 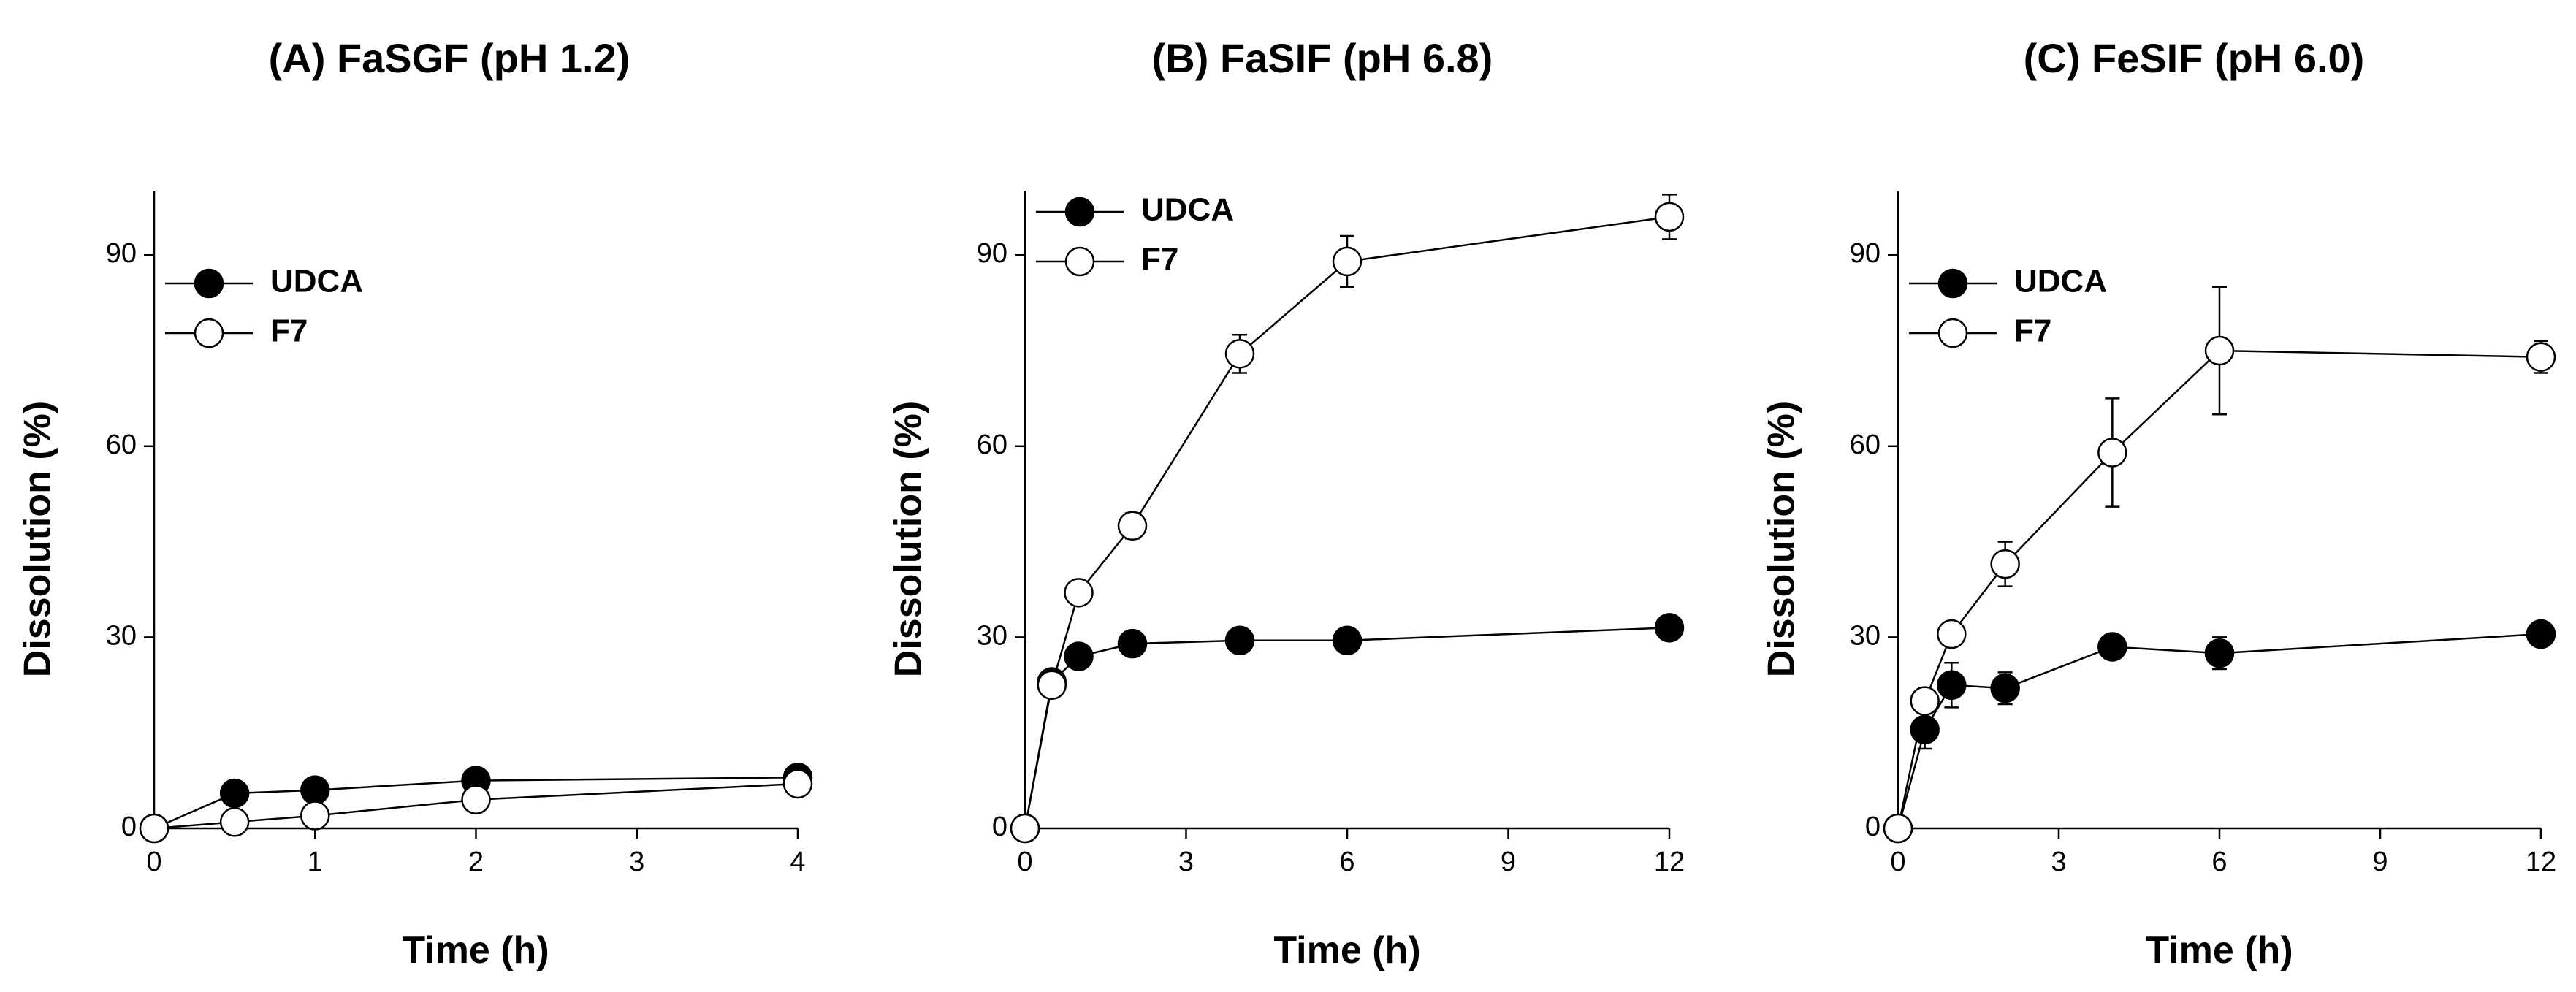 I want to click on x-tick-label: 1, so click(x=315, y=862).